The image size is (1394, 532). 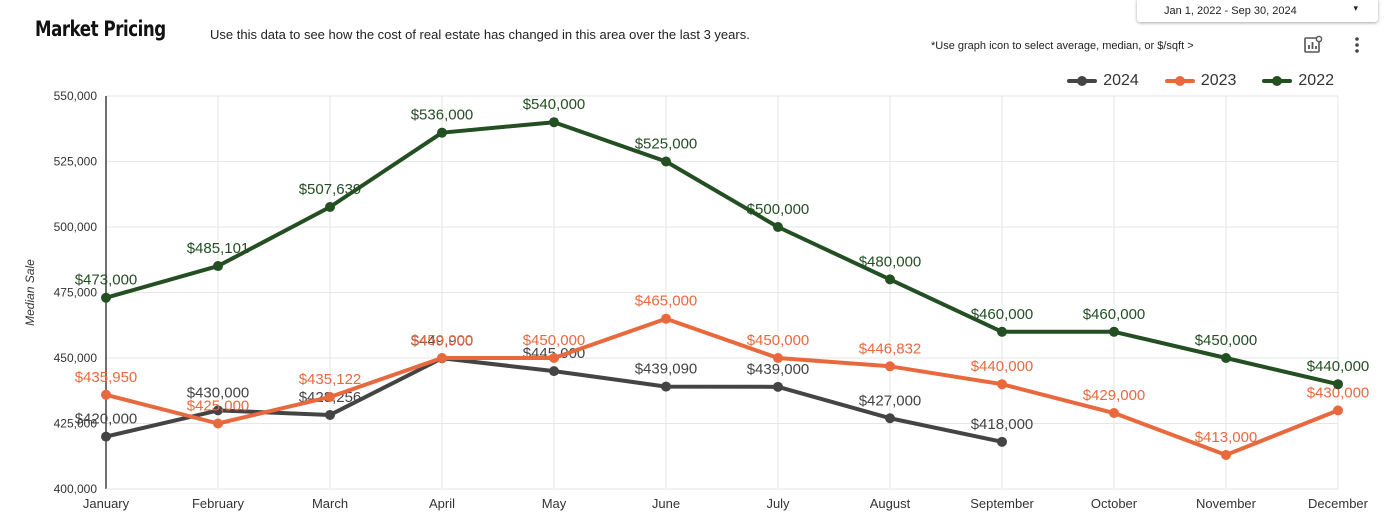 I want to click on chart-settings-icon, so click(x=1313, y=44).